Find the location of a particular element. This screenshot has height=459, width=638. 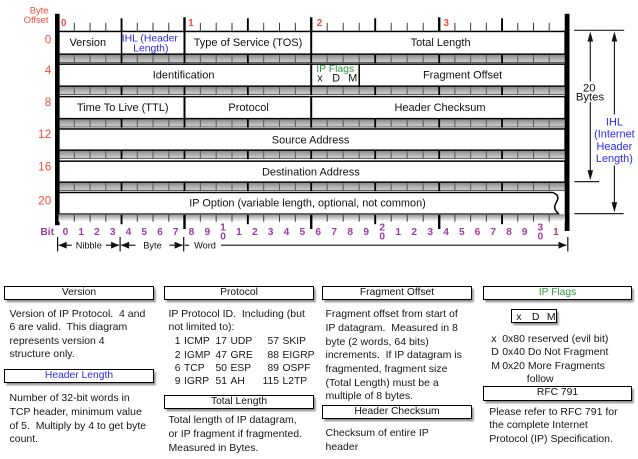

svg-text: Header Checksum is located at coordinates (439, 108).